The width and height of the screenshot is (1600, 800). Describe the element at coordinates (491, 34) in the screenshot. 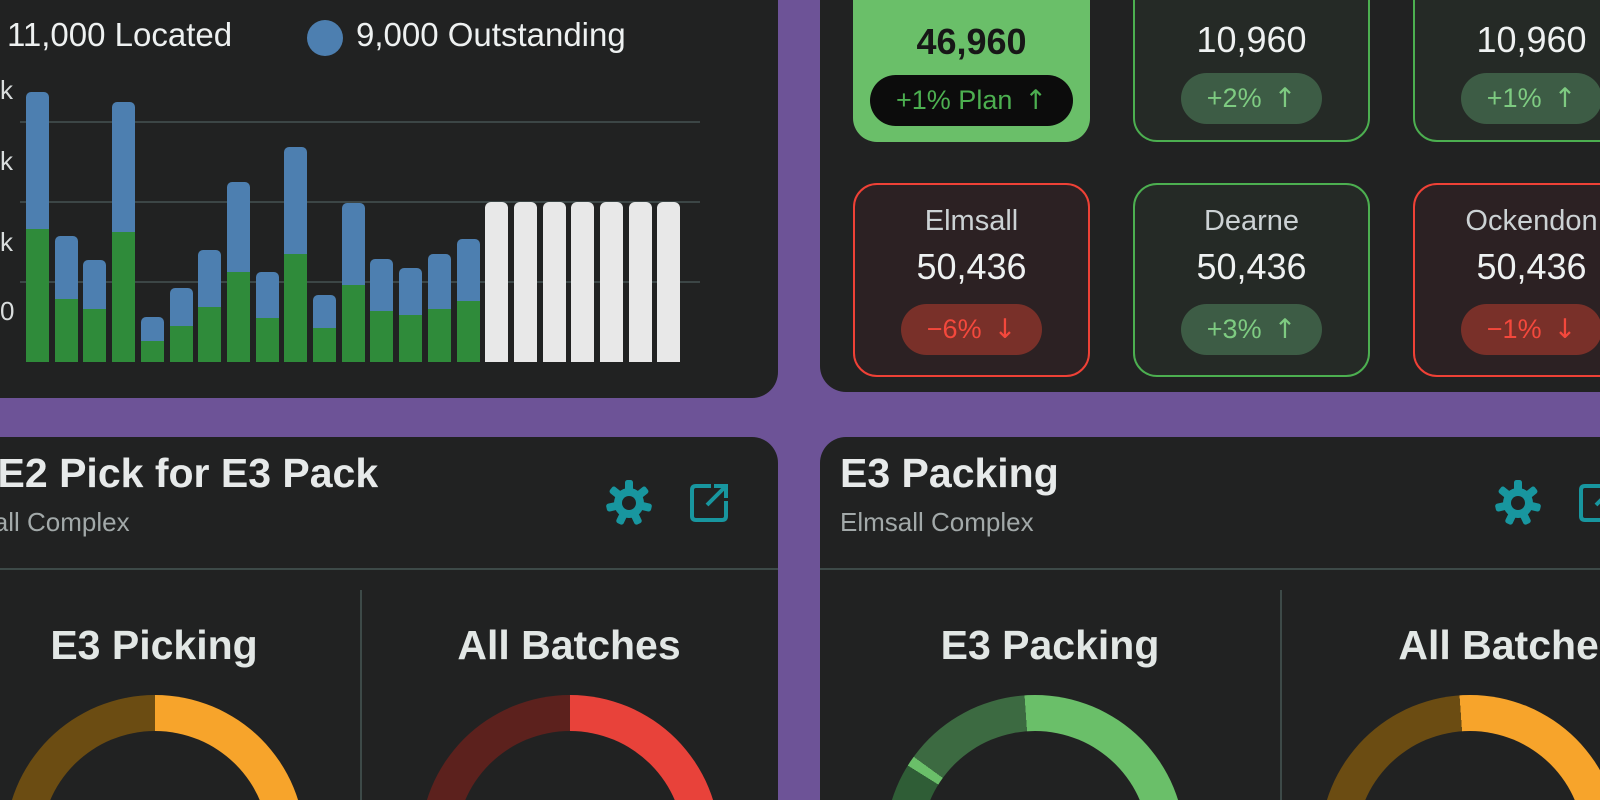

I see `legend-label-outstanding: 9,000 Outstanding` at that location.